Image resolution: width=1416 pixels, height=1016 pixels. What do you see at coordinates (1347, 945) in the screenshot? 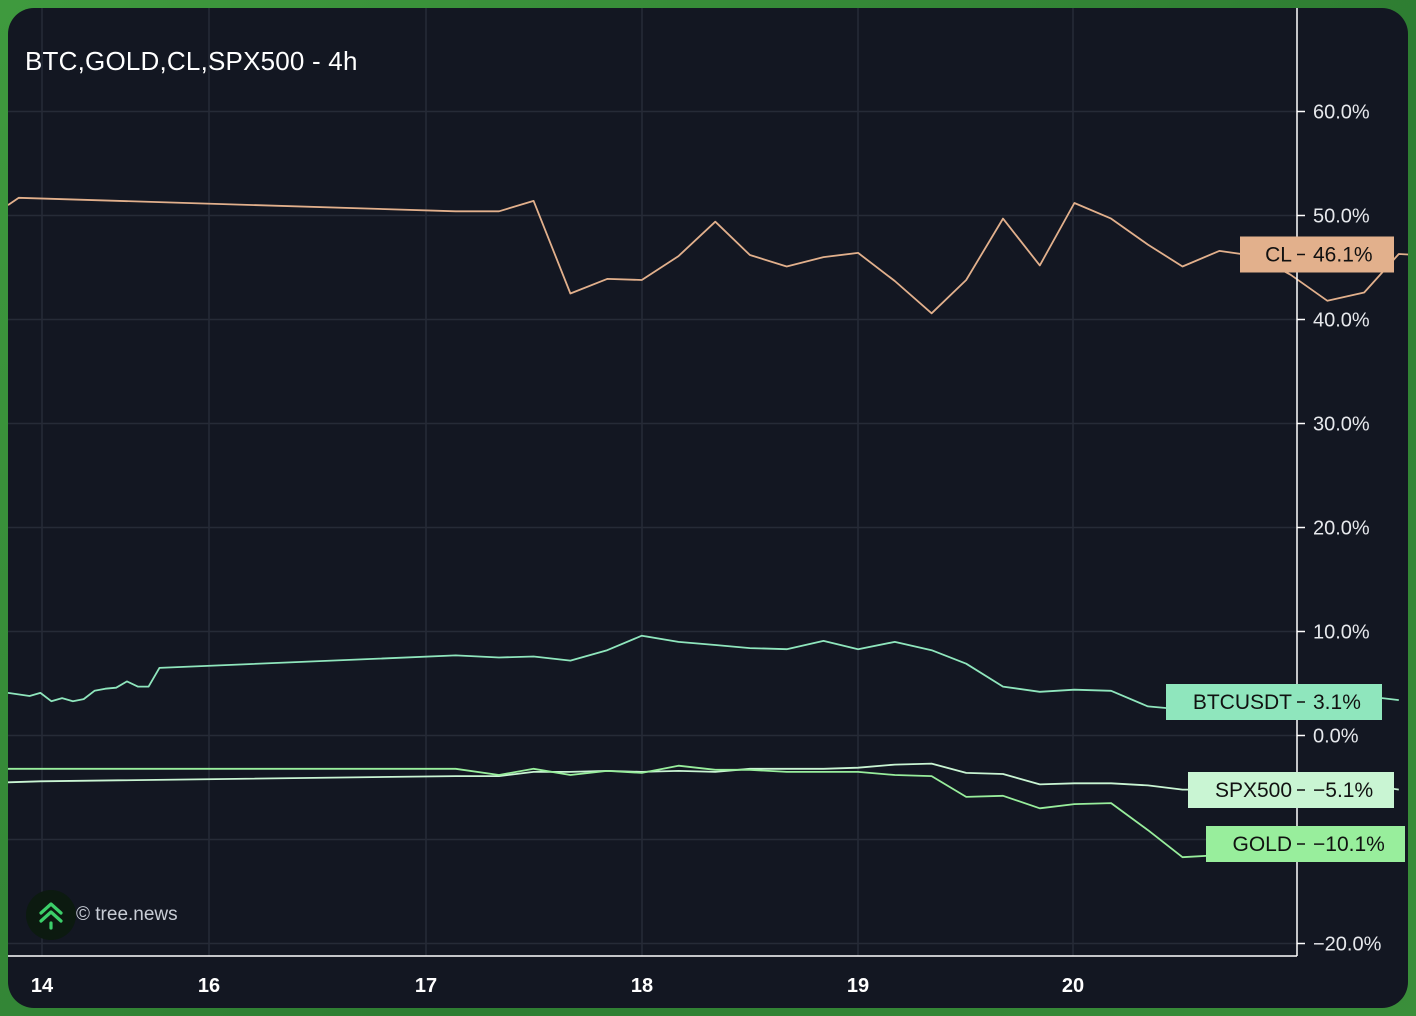
I see `y-tick-label: −20.0%` at bounding box center [1347, 945].